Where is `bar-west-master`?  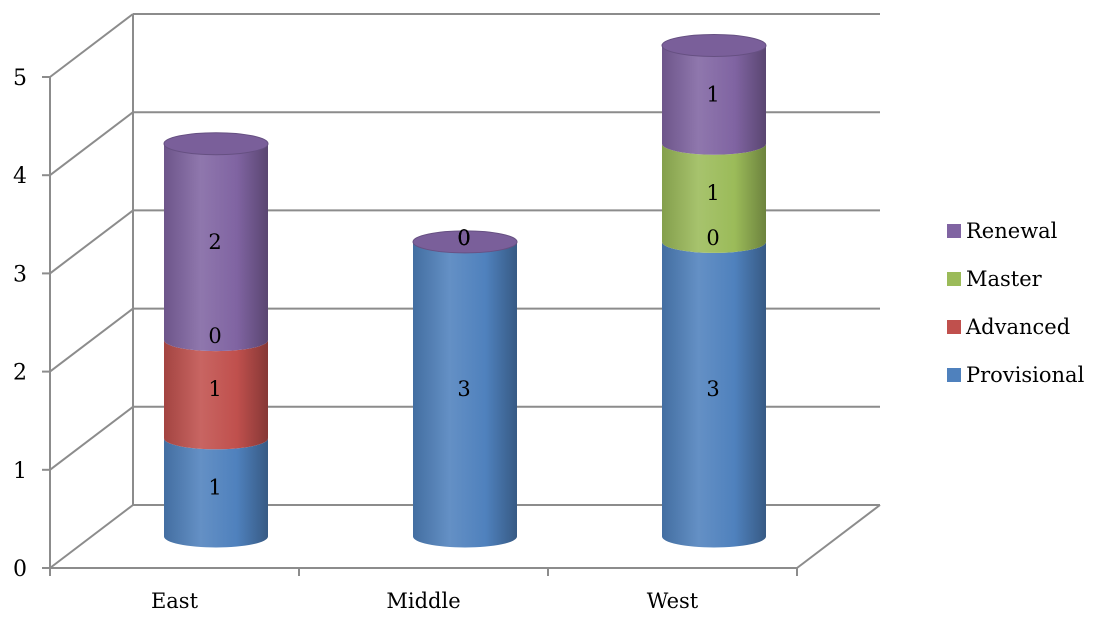
bar-west-master is located at coordinates (714, 198).